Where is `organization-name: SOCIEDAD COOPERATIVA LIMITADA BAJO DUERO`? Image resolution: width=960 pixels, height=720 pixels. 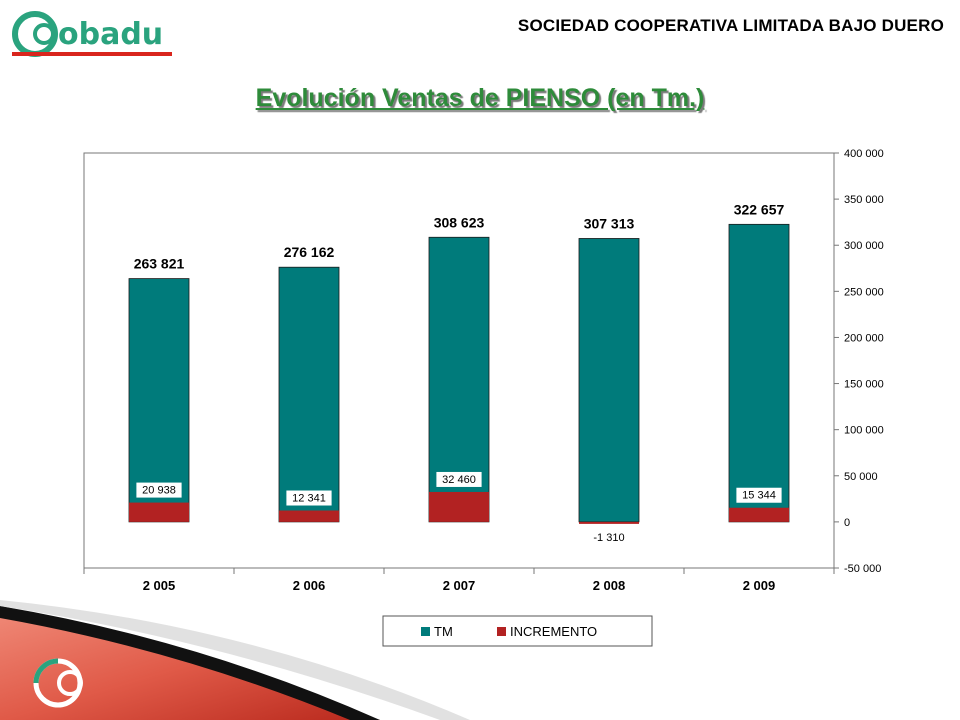 organization-name: SOCIEDAD COOPERATIVA LIMITADA BAJO DUERO is located at coordinates (730, 25).